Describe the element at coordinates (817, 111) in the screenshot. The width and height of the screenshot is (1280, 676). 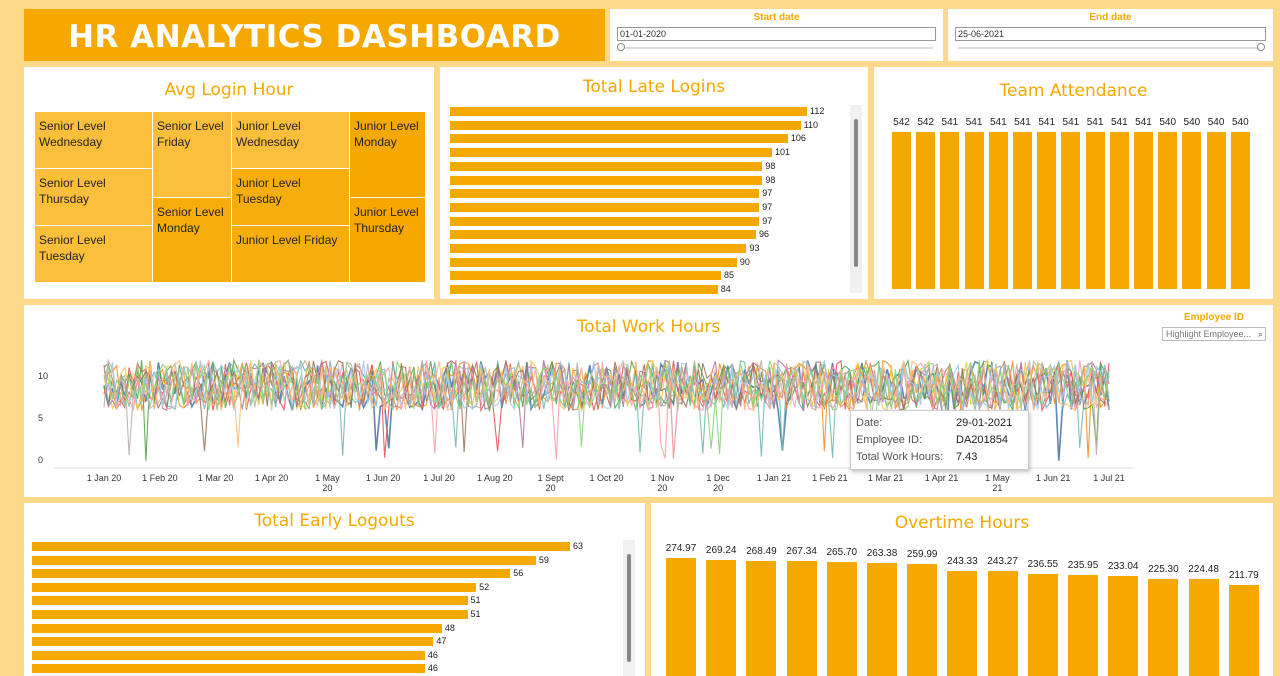
I see `data-label: 112` at that location.